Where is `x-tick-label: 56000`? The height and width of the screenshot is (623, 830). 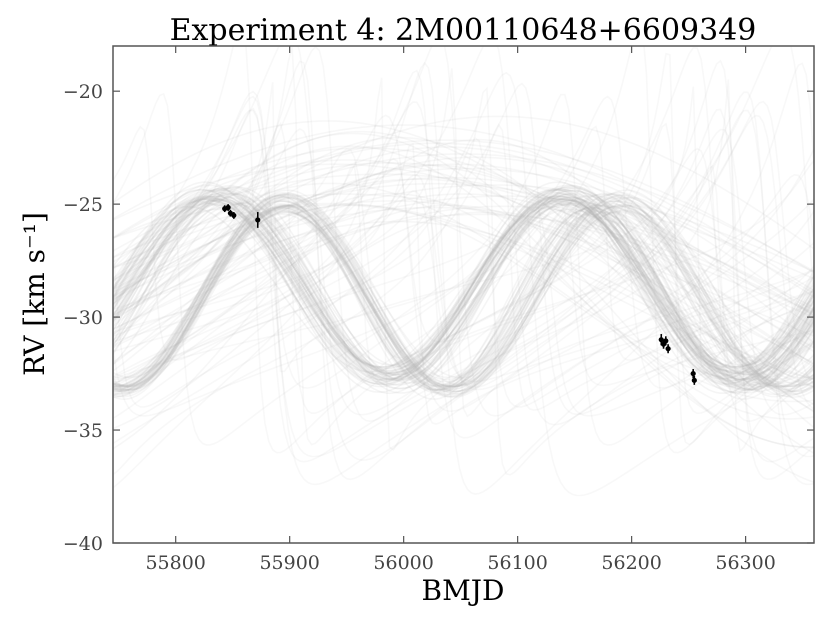
x-tick-label: 56000 is located at coordinates (403, 563).